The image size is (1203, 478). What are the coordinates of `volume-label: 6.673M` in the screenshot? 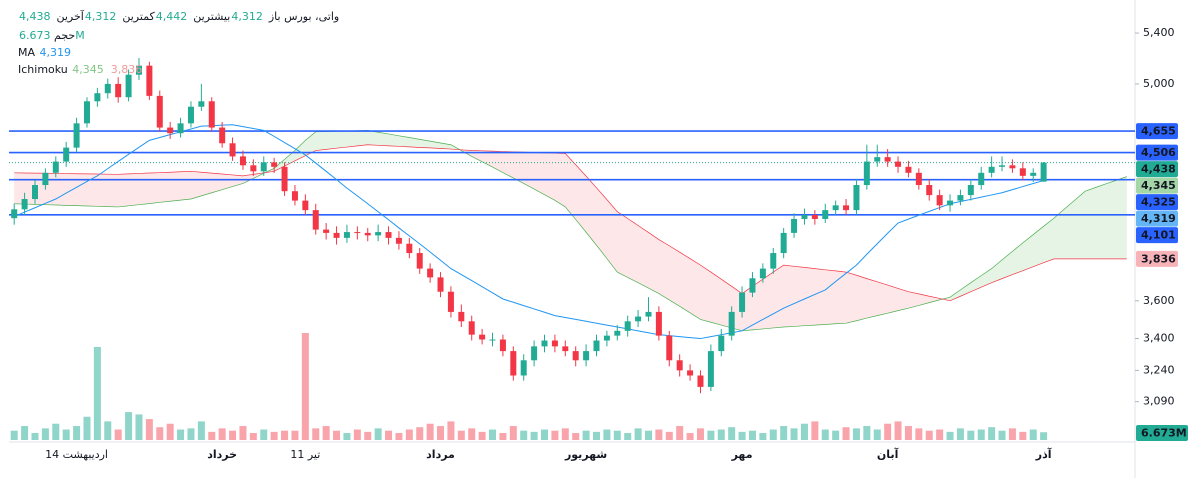 It's located at (1164, 433).